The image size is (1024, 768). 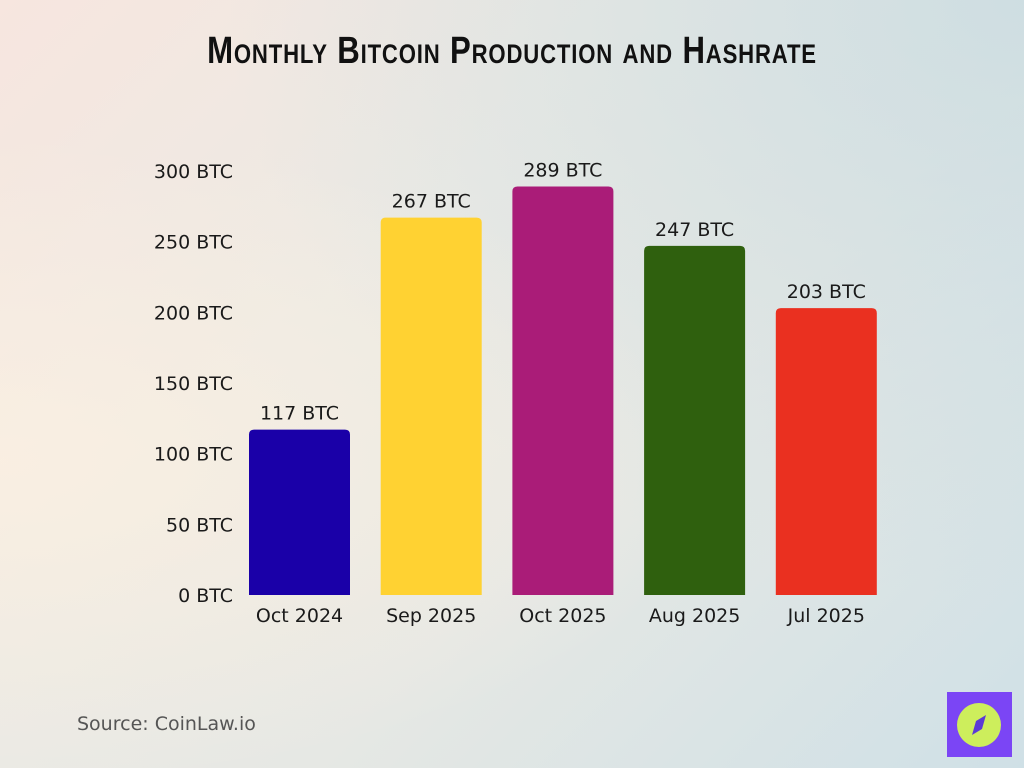 What do you see at coordinates (431, 202) in the screenshot?
I see `data-label: 267 BTC` at bounding box center [431, 202].